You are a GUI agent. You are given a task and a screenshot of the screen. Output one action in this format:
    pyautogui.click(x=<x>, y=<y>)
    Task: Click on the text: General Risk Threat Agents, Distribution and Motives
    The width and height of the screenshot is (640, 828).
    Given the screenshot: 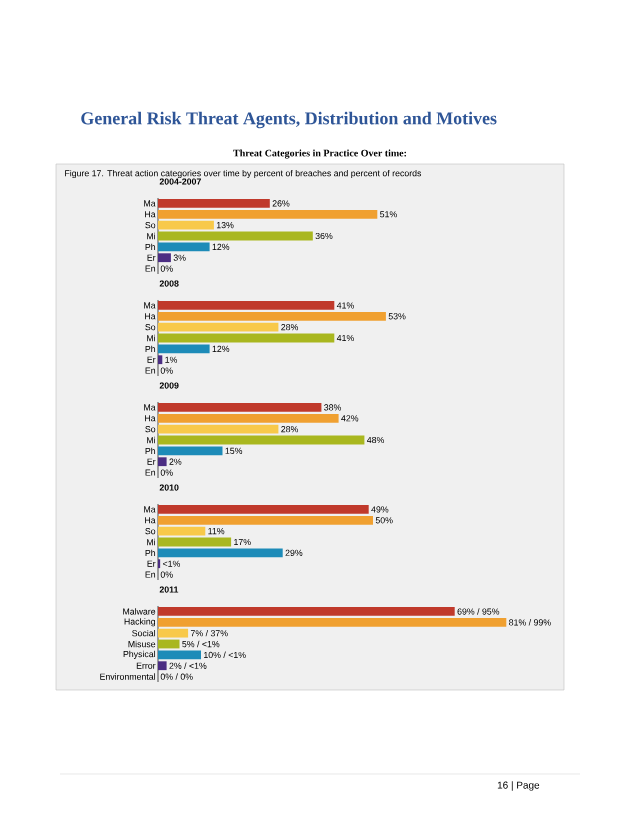 What is the action you would take?
    pyautogui.click(x=289, y=120)
    